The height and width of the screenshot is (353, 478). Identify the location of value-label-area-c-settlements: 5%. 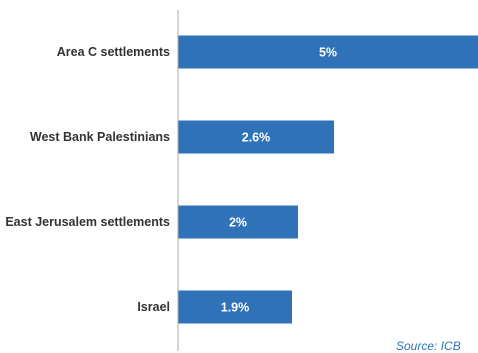
(328, 53).